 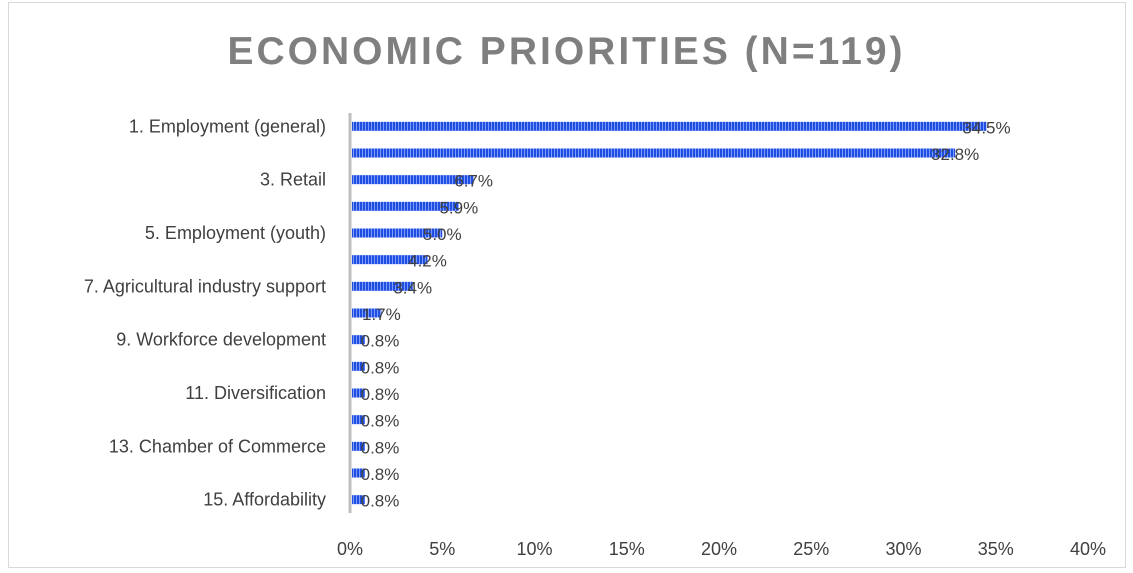 What do you see at coordinates (442, 234) in the screenshot?
I see `data-label: 5.0%` at bounding box center [442, 234].